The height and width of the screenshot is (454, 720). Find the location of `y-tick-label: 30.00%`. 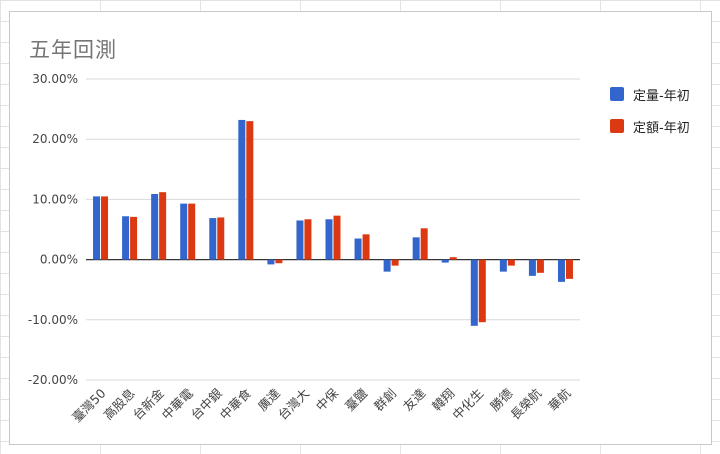

y-tick-label: 30.00% is located at coordinates (55, 79).